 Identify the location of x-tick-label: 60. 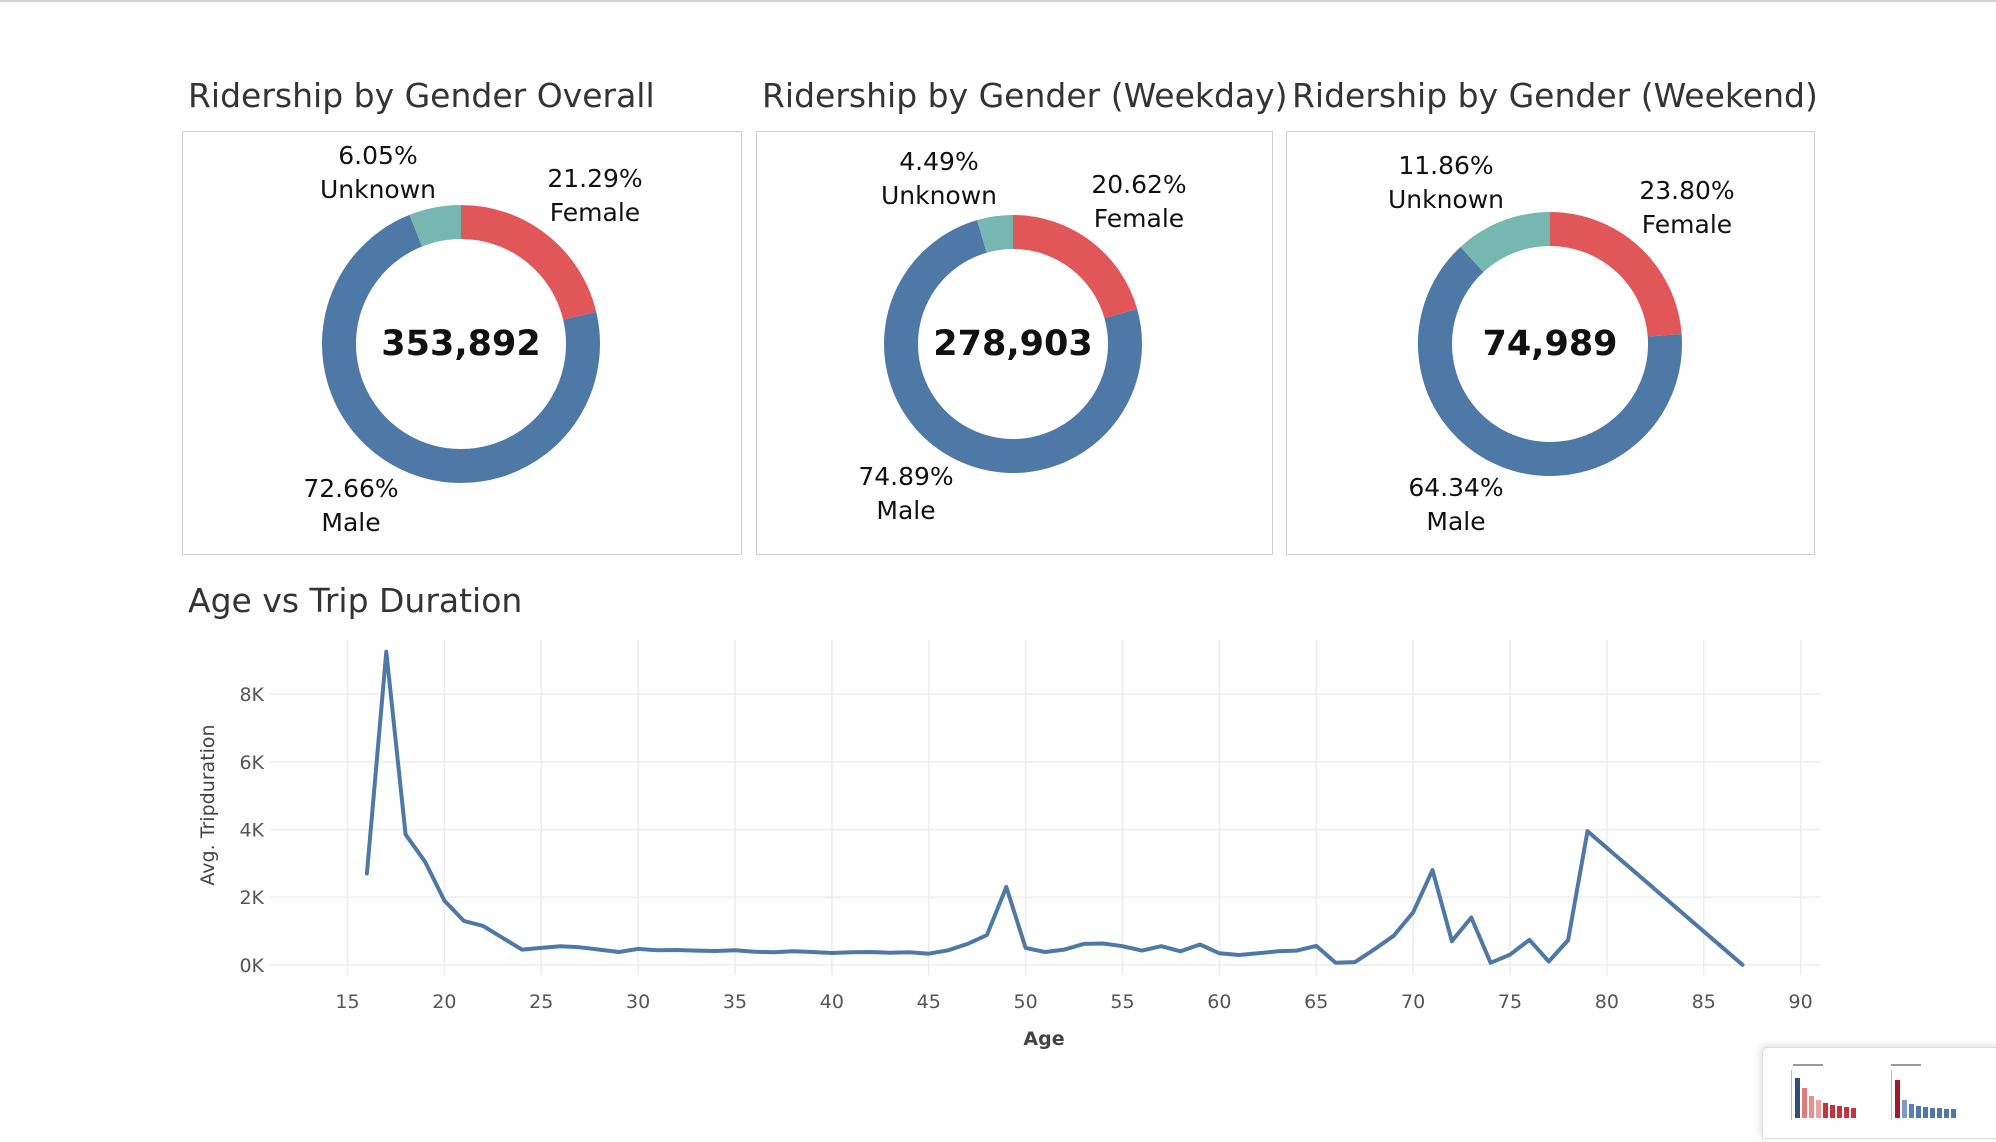
(1219, 1002).